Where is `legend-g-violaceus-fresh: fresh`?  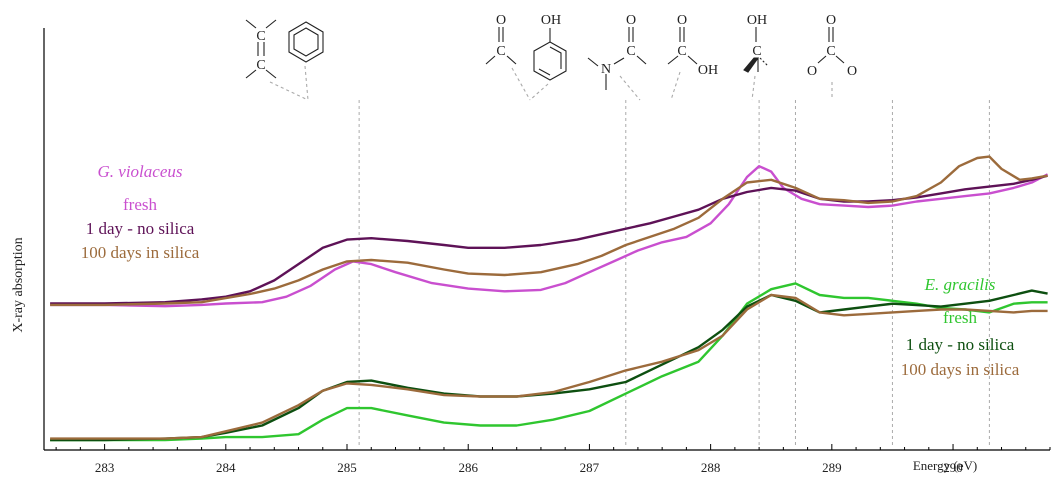
legend-g-violaceus-fresh: fresh is located at coordinates (140, 204).